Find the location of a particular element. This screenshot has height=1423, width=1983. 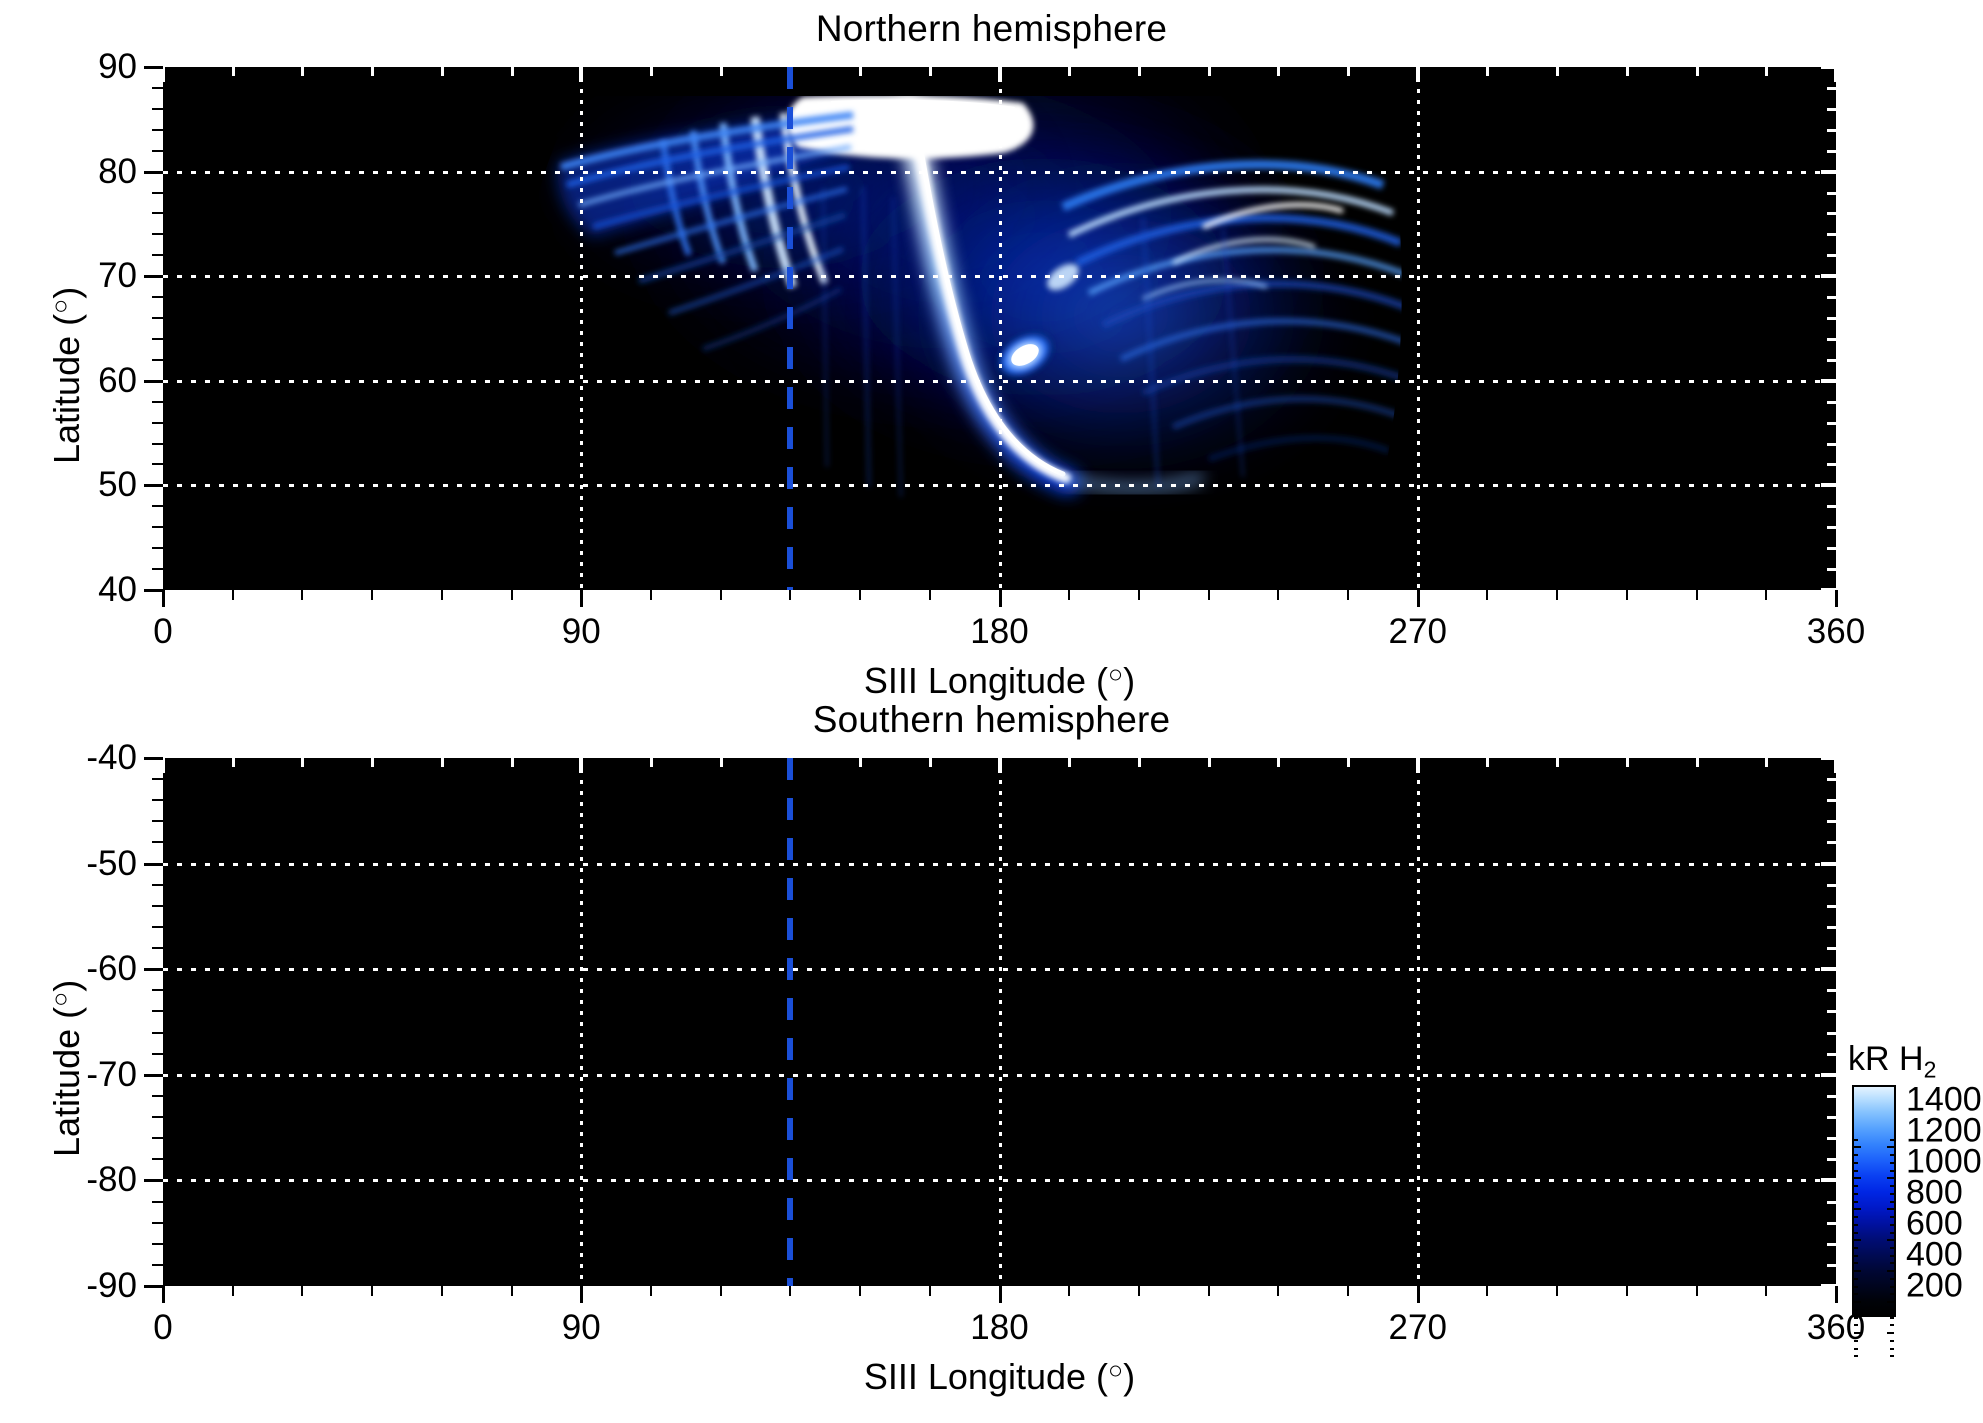

xtick-label: 270 is located at coordinates (1417, 1327).